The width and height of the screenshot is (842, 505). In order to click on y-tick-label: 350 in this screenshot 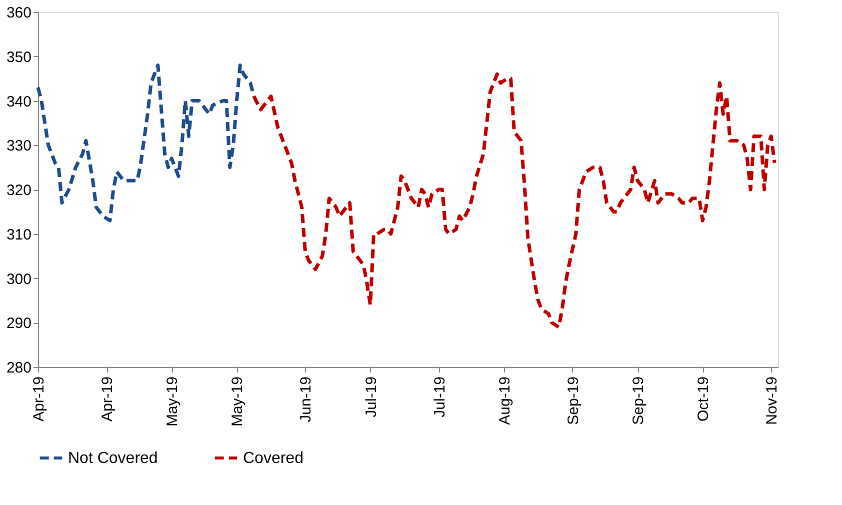, I will do `click(19, 57)`.